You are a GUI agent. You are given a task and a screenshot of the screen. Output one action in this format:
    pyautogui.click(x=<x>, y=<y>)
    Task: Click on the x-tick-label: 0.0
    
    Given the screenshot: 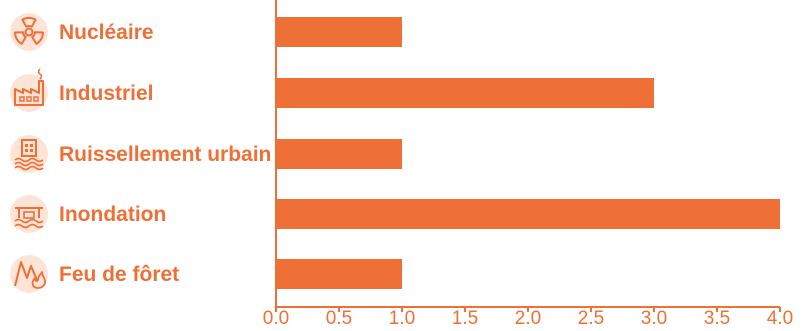 What is the action you would take?
    pyautogui.click(x=276, y=318)
    